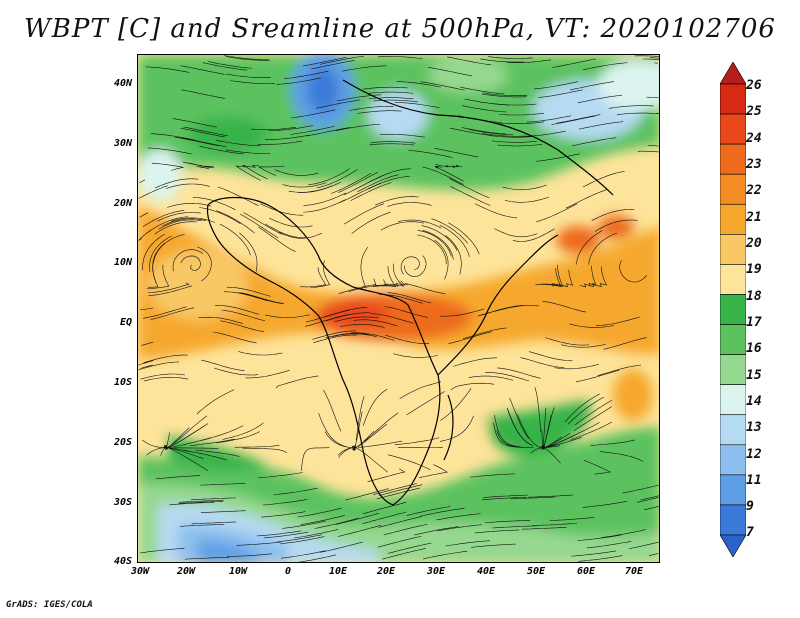  I want to click on lon-label-40E: 40E, so click(486, 571).